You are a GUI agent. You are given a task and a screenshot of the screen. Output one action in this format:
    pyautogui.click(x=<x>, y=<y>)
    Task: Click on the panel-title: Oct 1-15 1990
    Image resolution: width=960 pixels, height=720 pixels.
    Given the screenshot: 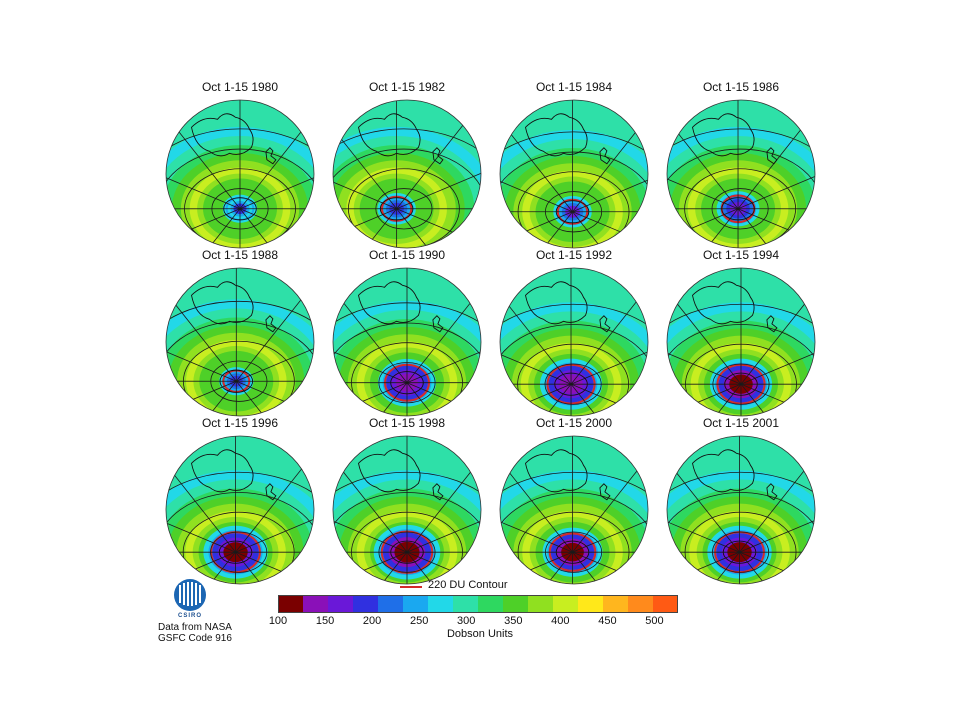 What is the action you would take?
    pyautogui.click(x=407, y=255)
    